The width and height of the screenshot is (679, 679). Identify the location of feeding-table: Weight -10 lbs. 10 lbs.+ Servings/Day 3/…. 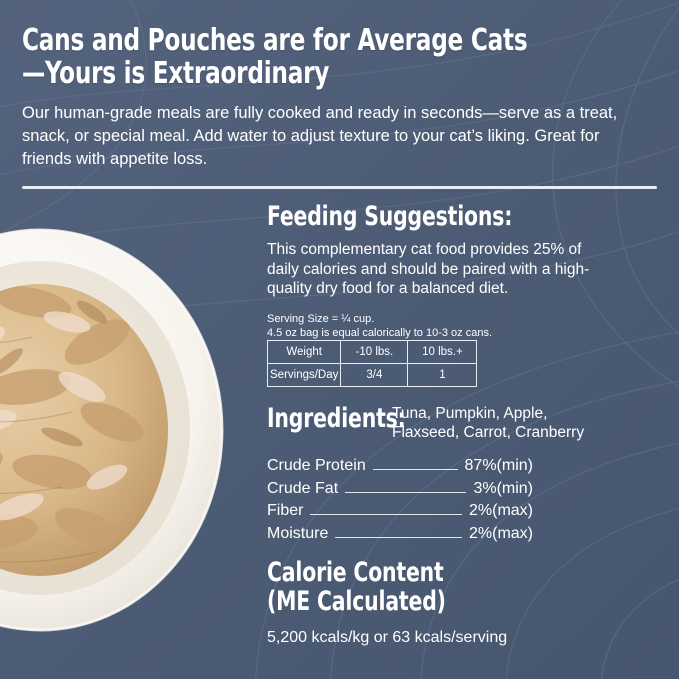
(372, 363).